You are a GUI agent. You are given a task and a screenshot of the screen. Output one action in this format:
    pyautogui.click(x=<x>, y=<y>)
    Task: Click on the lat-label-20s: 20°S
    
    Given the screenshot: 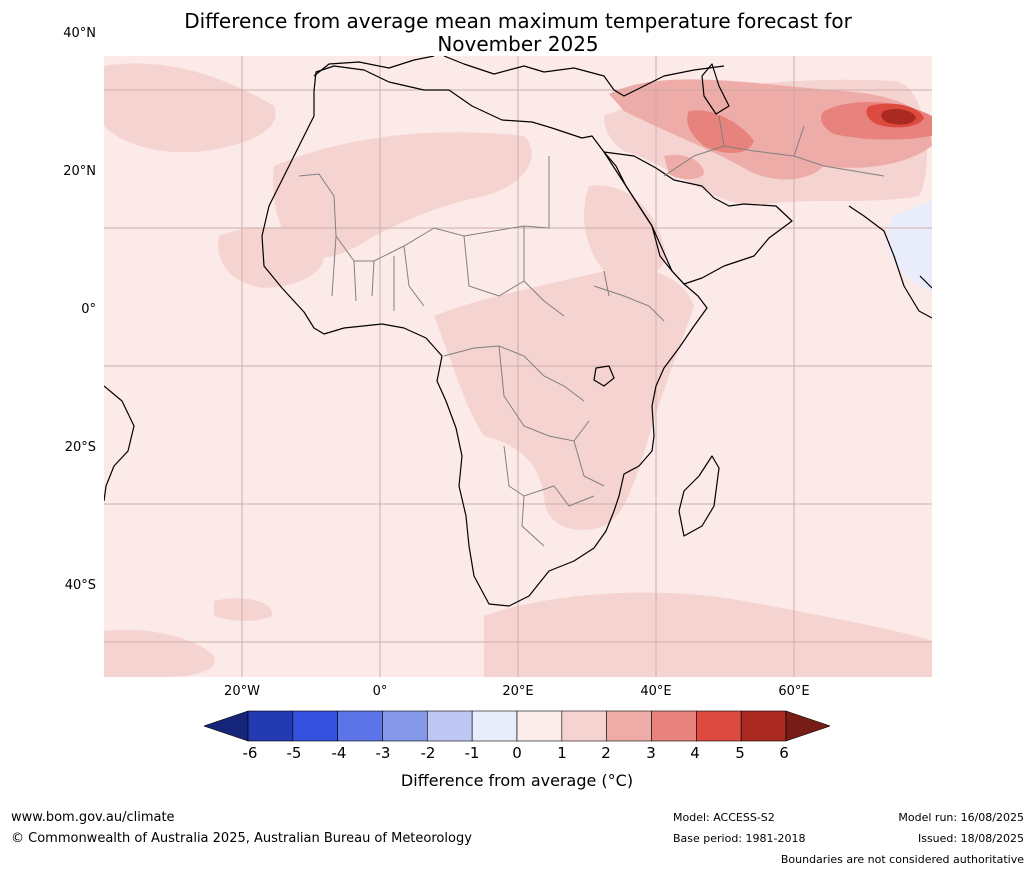 What is the action you would take?
    pyautogui.click(x=80, y=447)
    